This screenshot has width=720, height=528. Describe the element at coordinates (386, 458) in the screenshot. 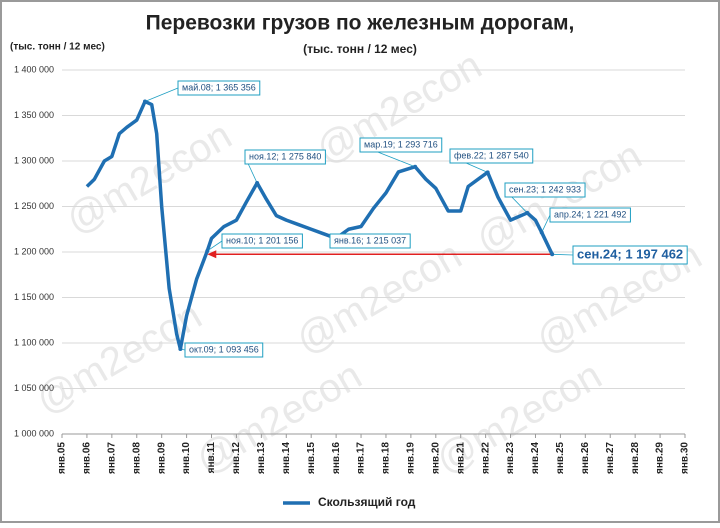

I see `x-tick-label: янв.18` at that location.